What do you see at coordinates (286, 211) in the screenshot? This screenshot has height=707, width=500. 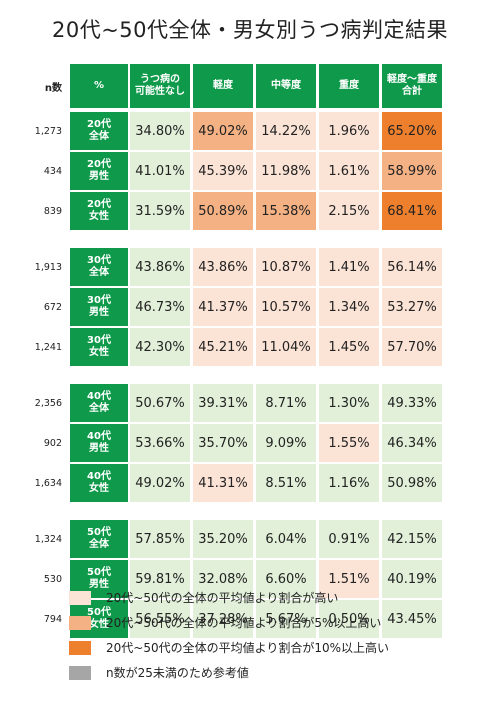 I see `value-cell: 15.38%` at bounding box center [286, 211].